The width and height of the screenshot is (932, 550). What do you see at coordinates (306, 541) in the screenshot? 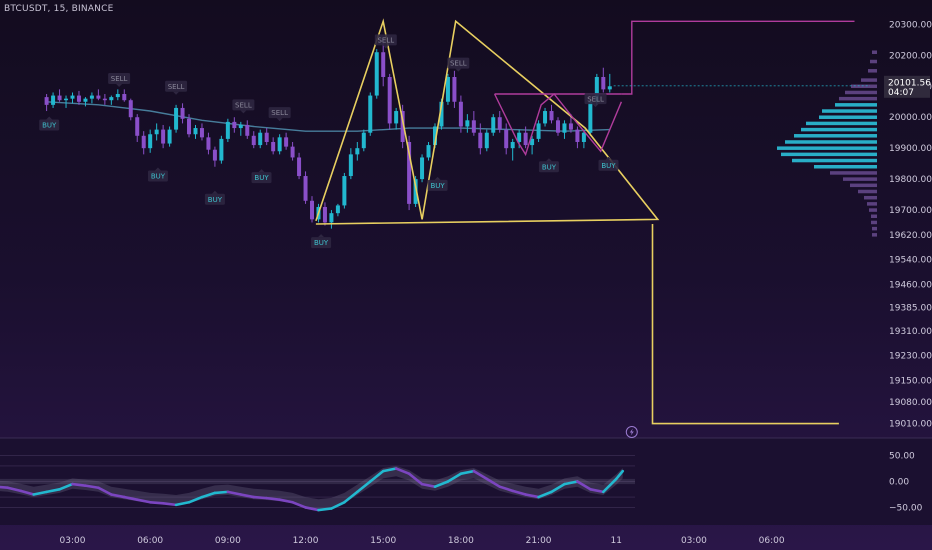
I see `time-axis-label: 12:00` at bounding box center [306, 541].